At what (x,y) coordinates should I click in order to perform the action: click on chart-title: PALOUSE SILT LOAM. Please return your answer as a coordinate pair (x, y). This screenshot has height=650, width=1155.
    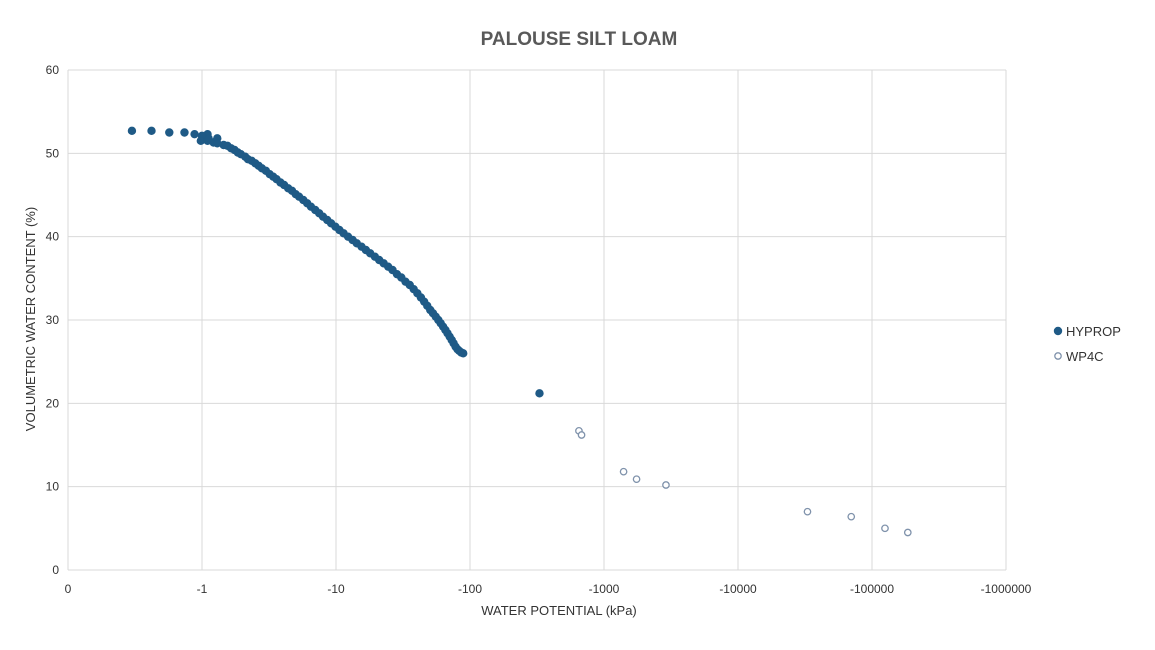
    Looking at the image, I should click on (579, 39).